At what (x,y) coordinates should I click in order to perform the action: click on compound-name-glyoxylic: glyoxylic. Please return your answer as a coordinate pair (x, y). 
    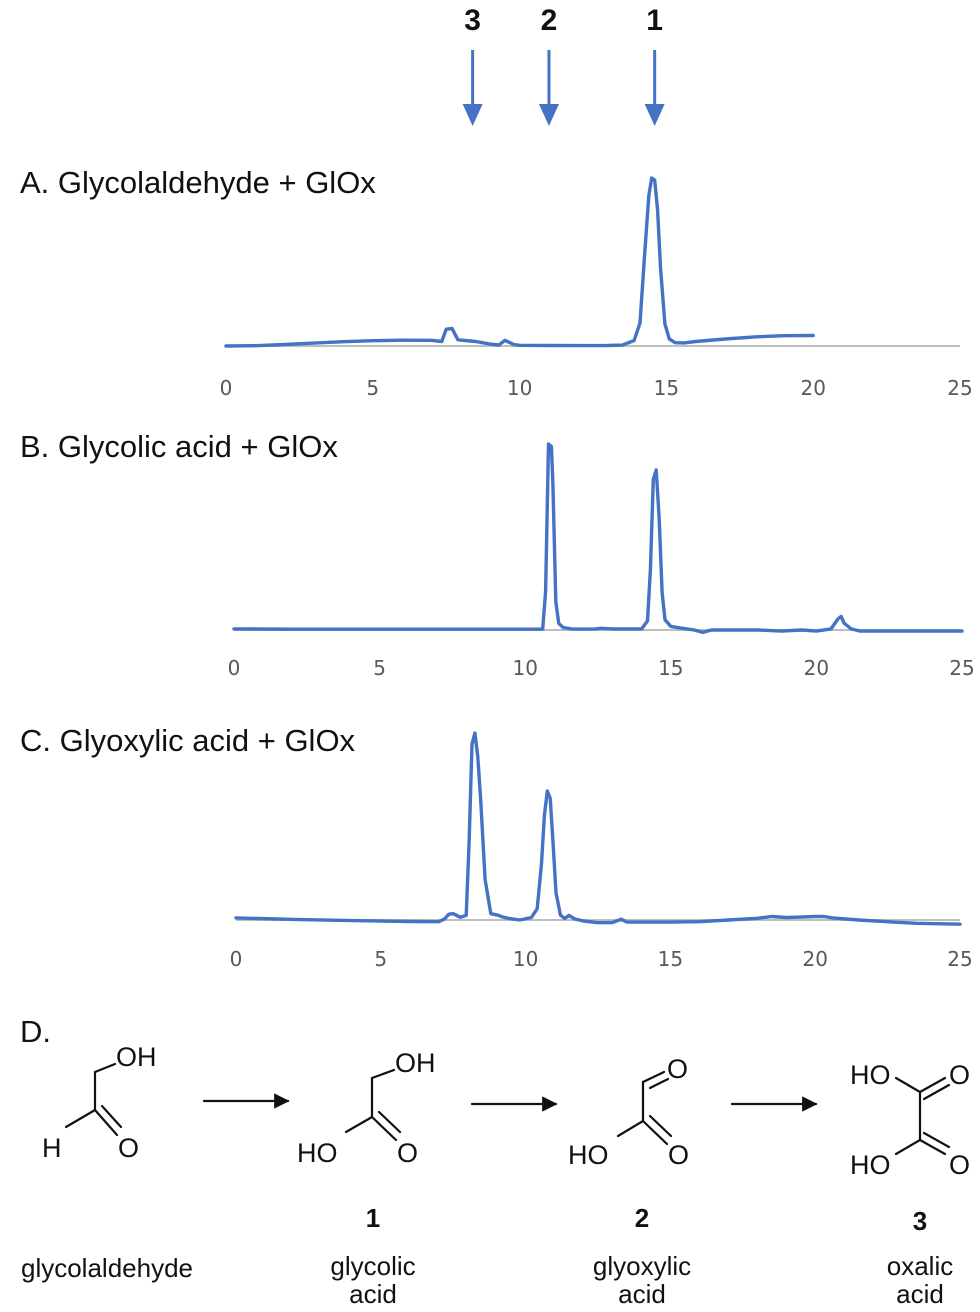
    Looking at the image, I should click on (642, 1266).